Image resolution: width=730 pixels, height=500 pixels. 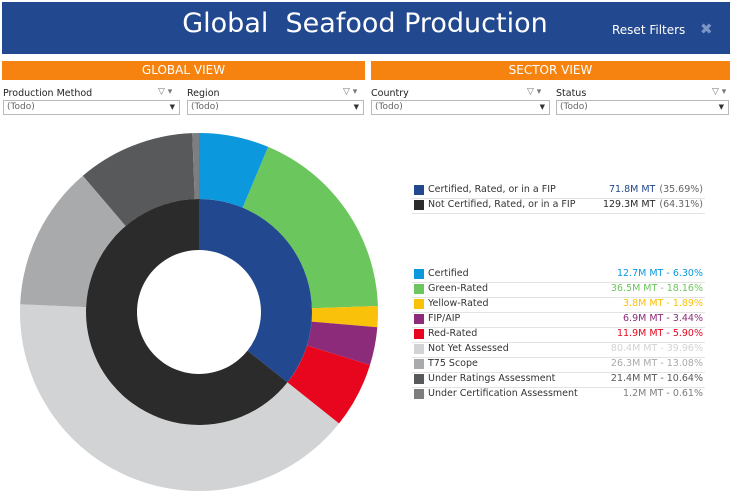 I want to click on outer-slice-red-rated, so click(x=328, y=384).